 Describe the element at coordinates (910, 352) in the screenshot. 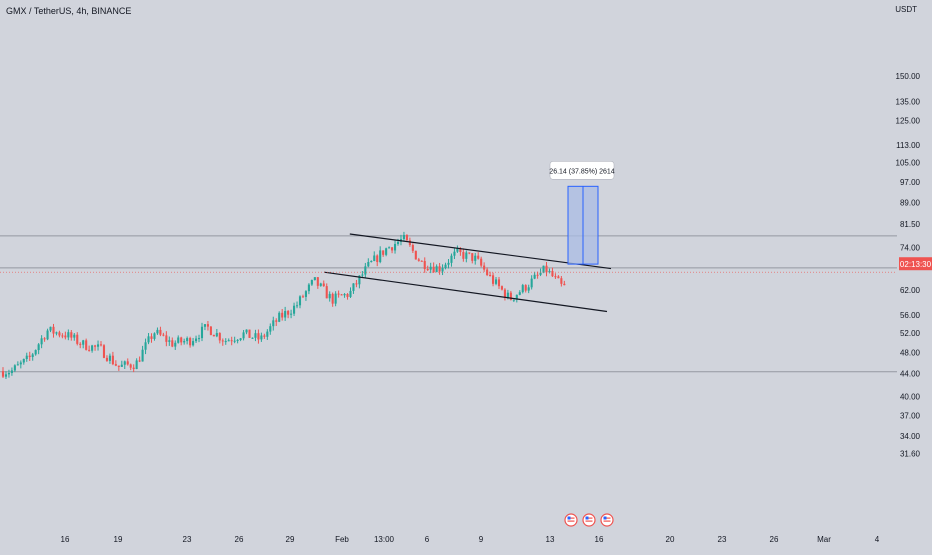

I see `price-tick-label: 48.00` at that location.